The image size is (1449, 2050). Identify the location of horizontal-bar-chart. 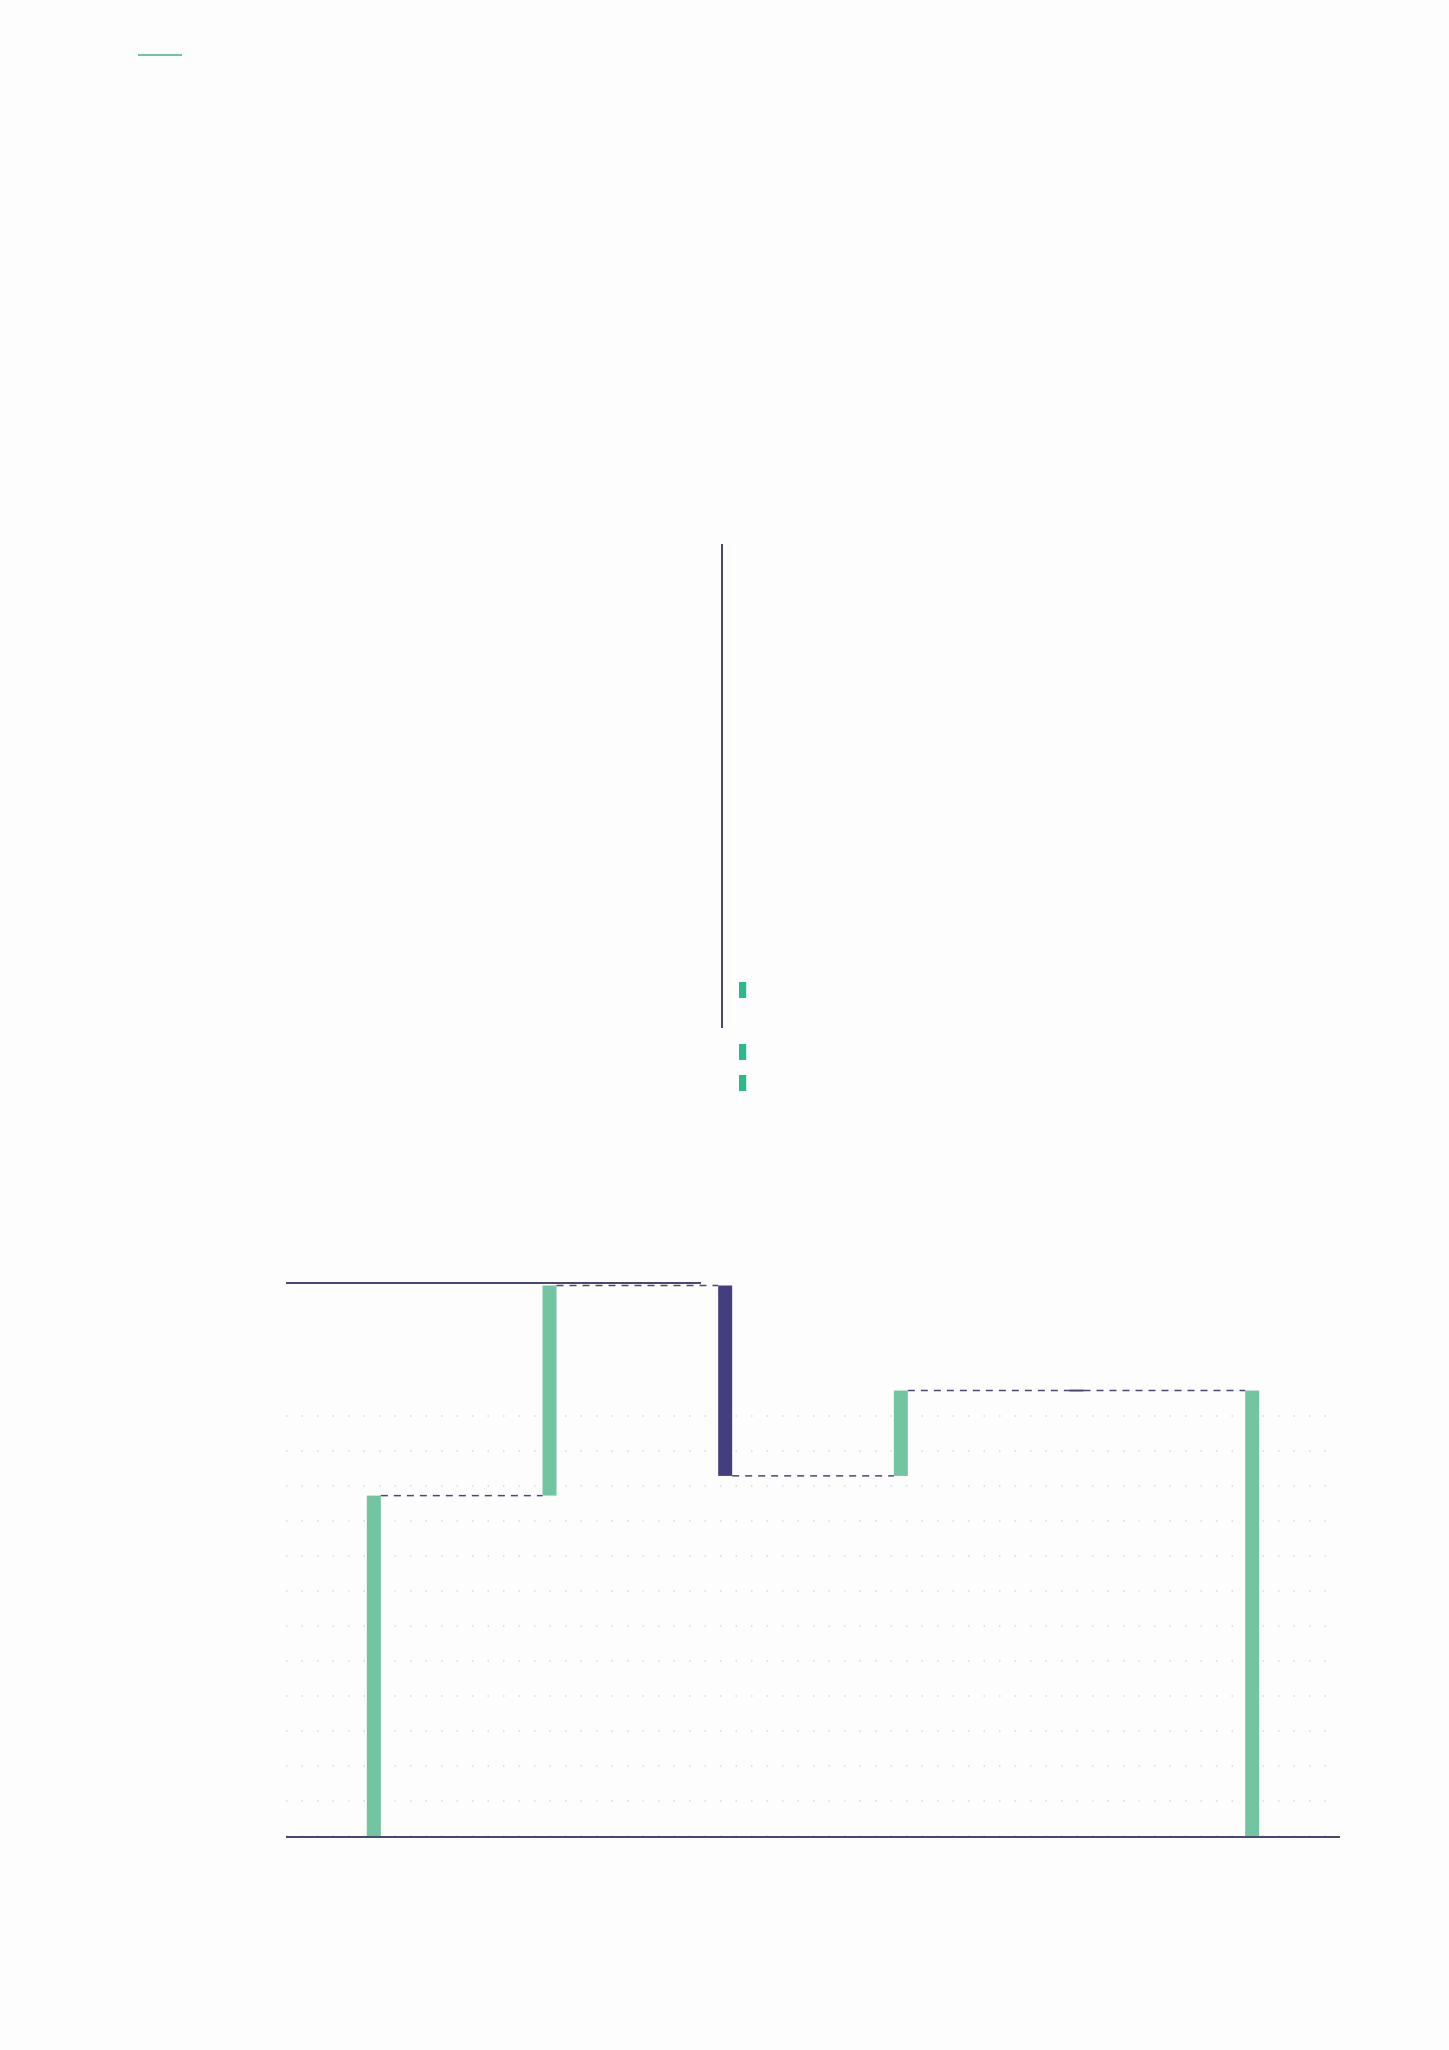
(734, 817).